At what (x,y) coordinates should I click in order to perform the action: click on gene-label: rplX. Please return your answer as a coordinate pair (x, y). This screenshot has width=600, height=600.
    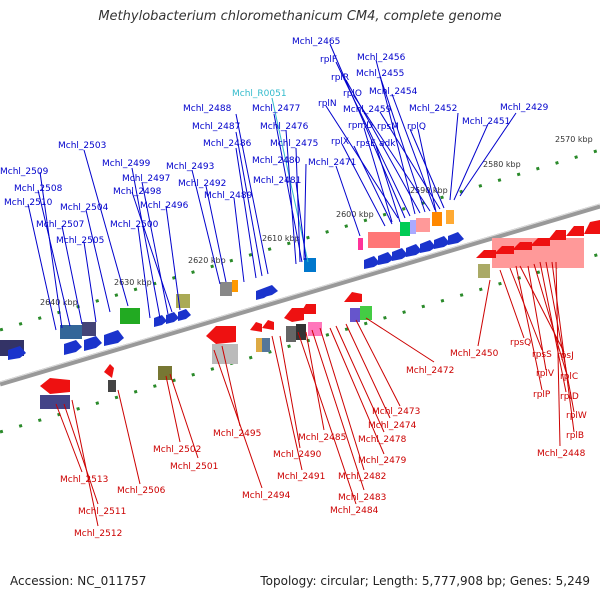
    Looking at the image, I should click on (340, 142).